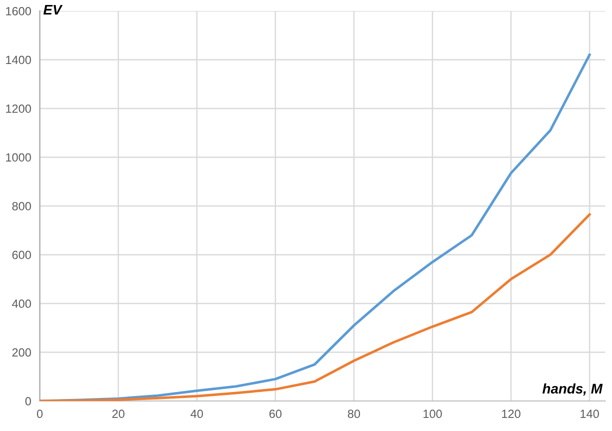 Image resolution: width=612 pixels, height=431 pixels. Describe the element at coordinates (18, 108) in the screenshot. I see `y-tick-label: 1200` at that location.